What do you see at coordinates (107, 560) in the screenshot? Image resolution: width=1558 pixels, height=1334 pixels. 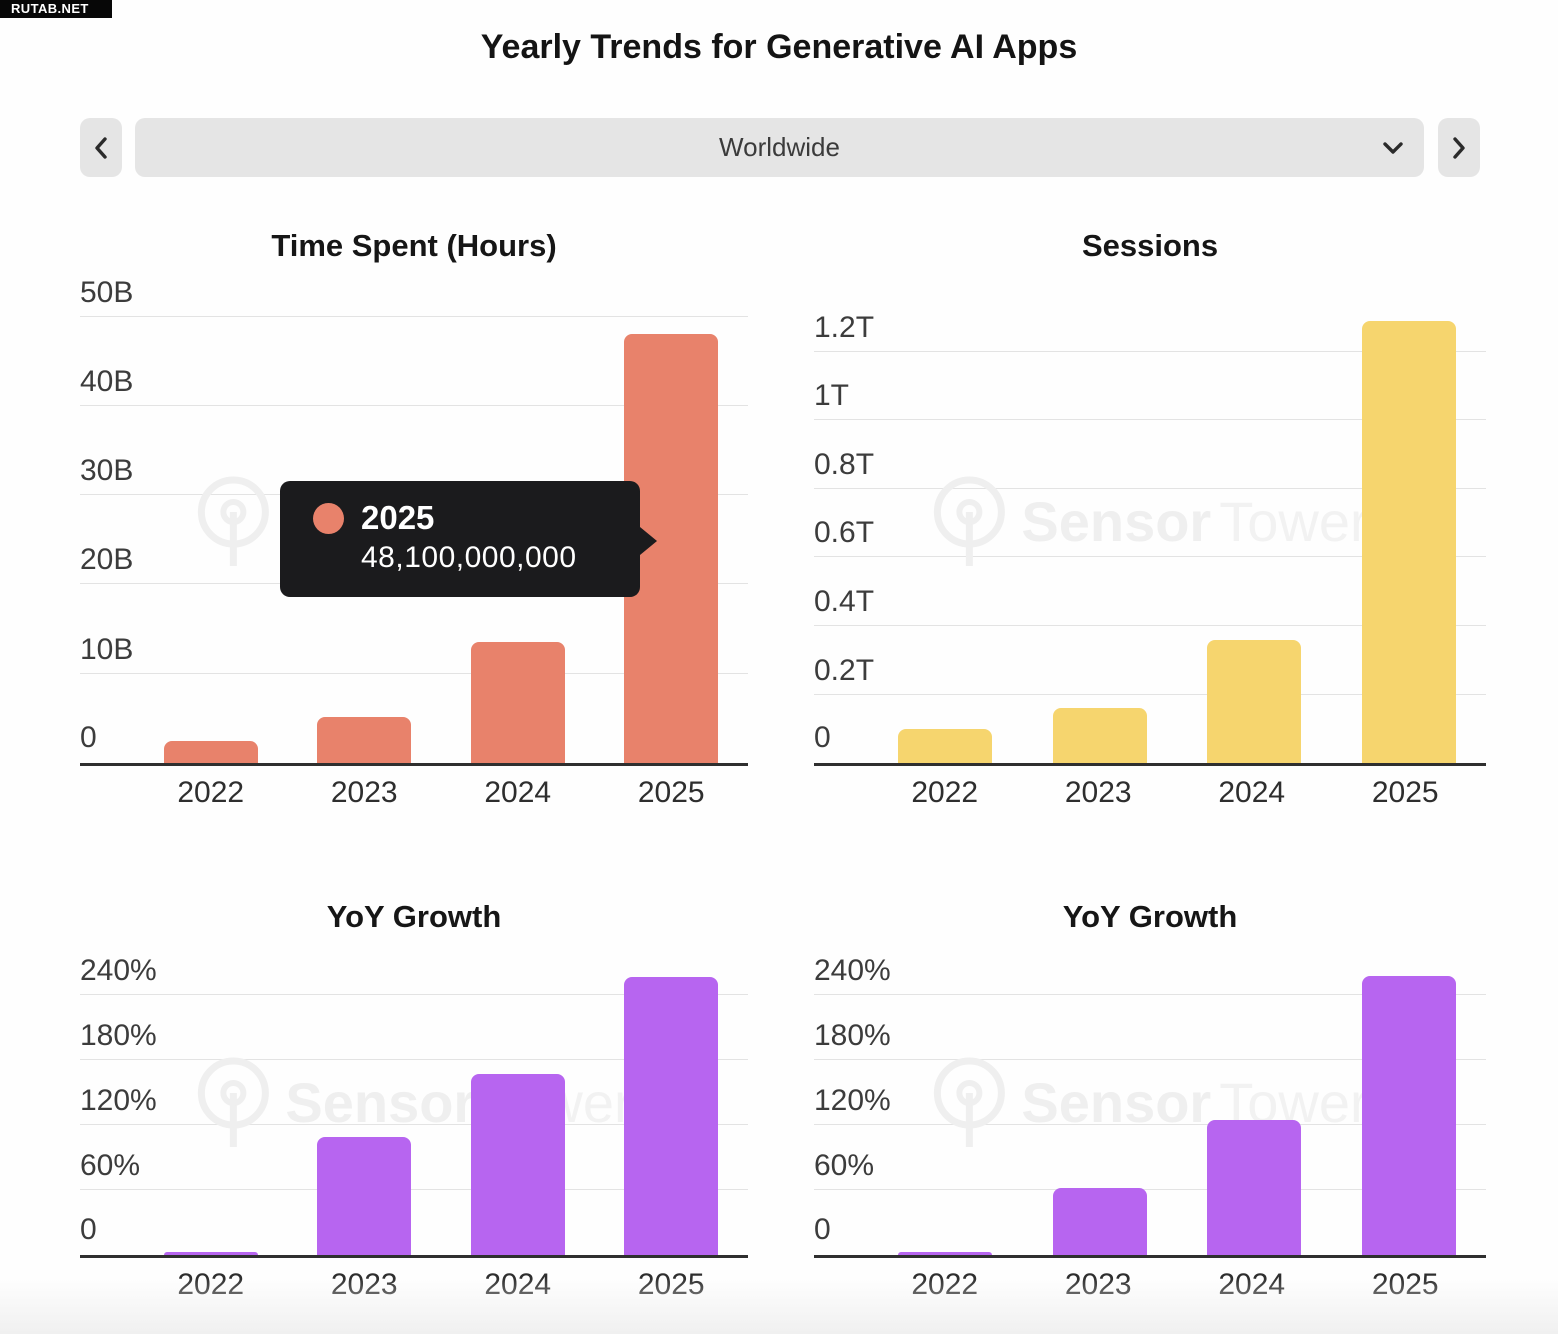 I see `y-axis-label: 20B` at bounding box center [107, 560].